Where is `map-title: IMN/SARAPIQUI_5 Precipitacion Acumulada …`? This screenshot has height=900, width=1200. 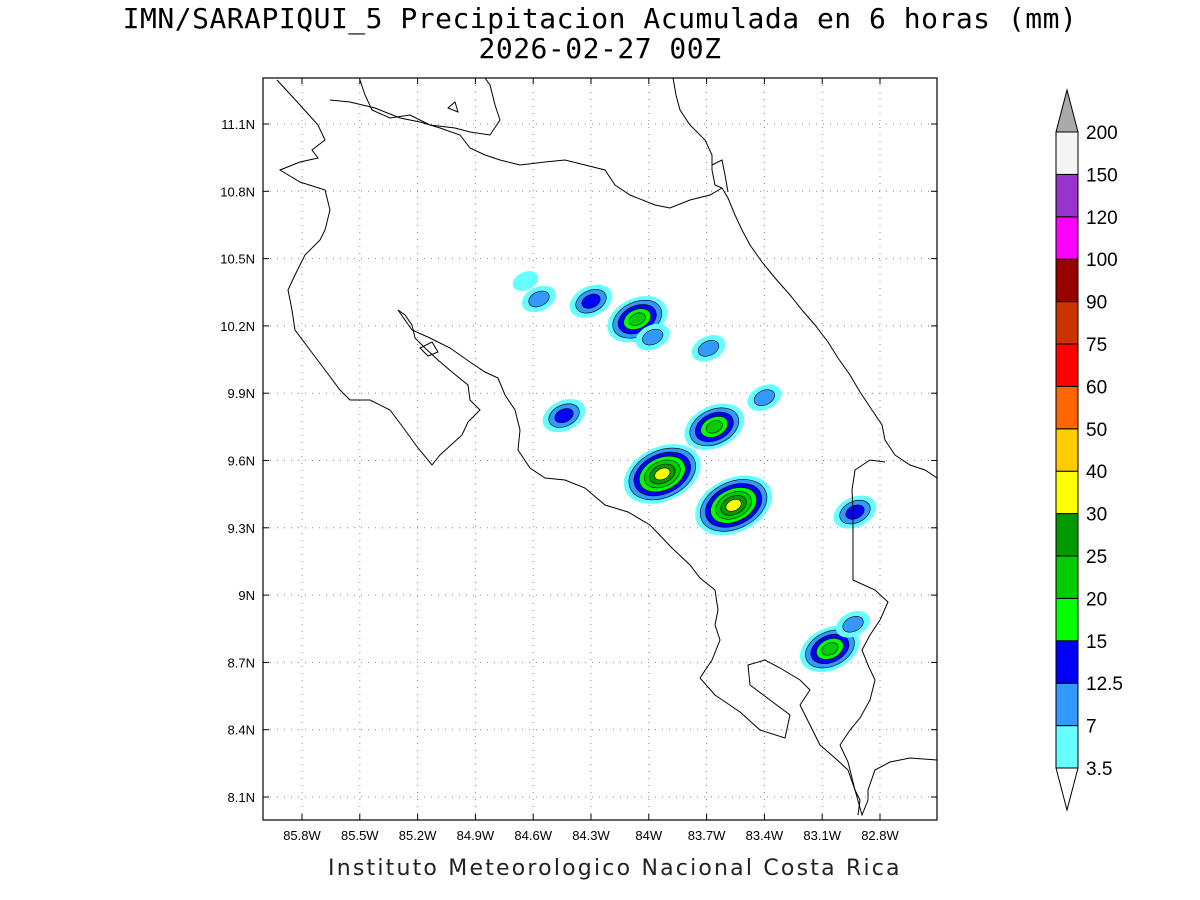
map-title: IMN/SARAPIQUI_5 Precipitacion Acumulada … is located at coordinates (600, 18).